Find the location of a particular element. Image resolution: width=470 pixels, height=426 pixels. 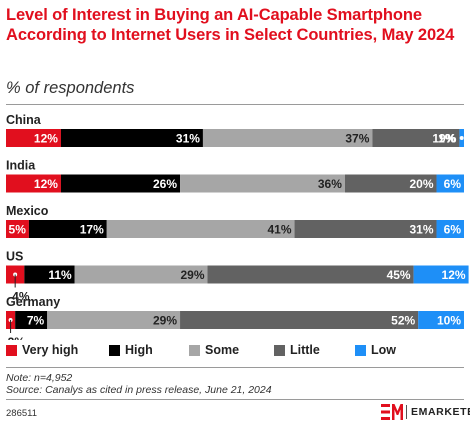

legend-swatch-little is located at coordinates (279, 350).